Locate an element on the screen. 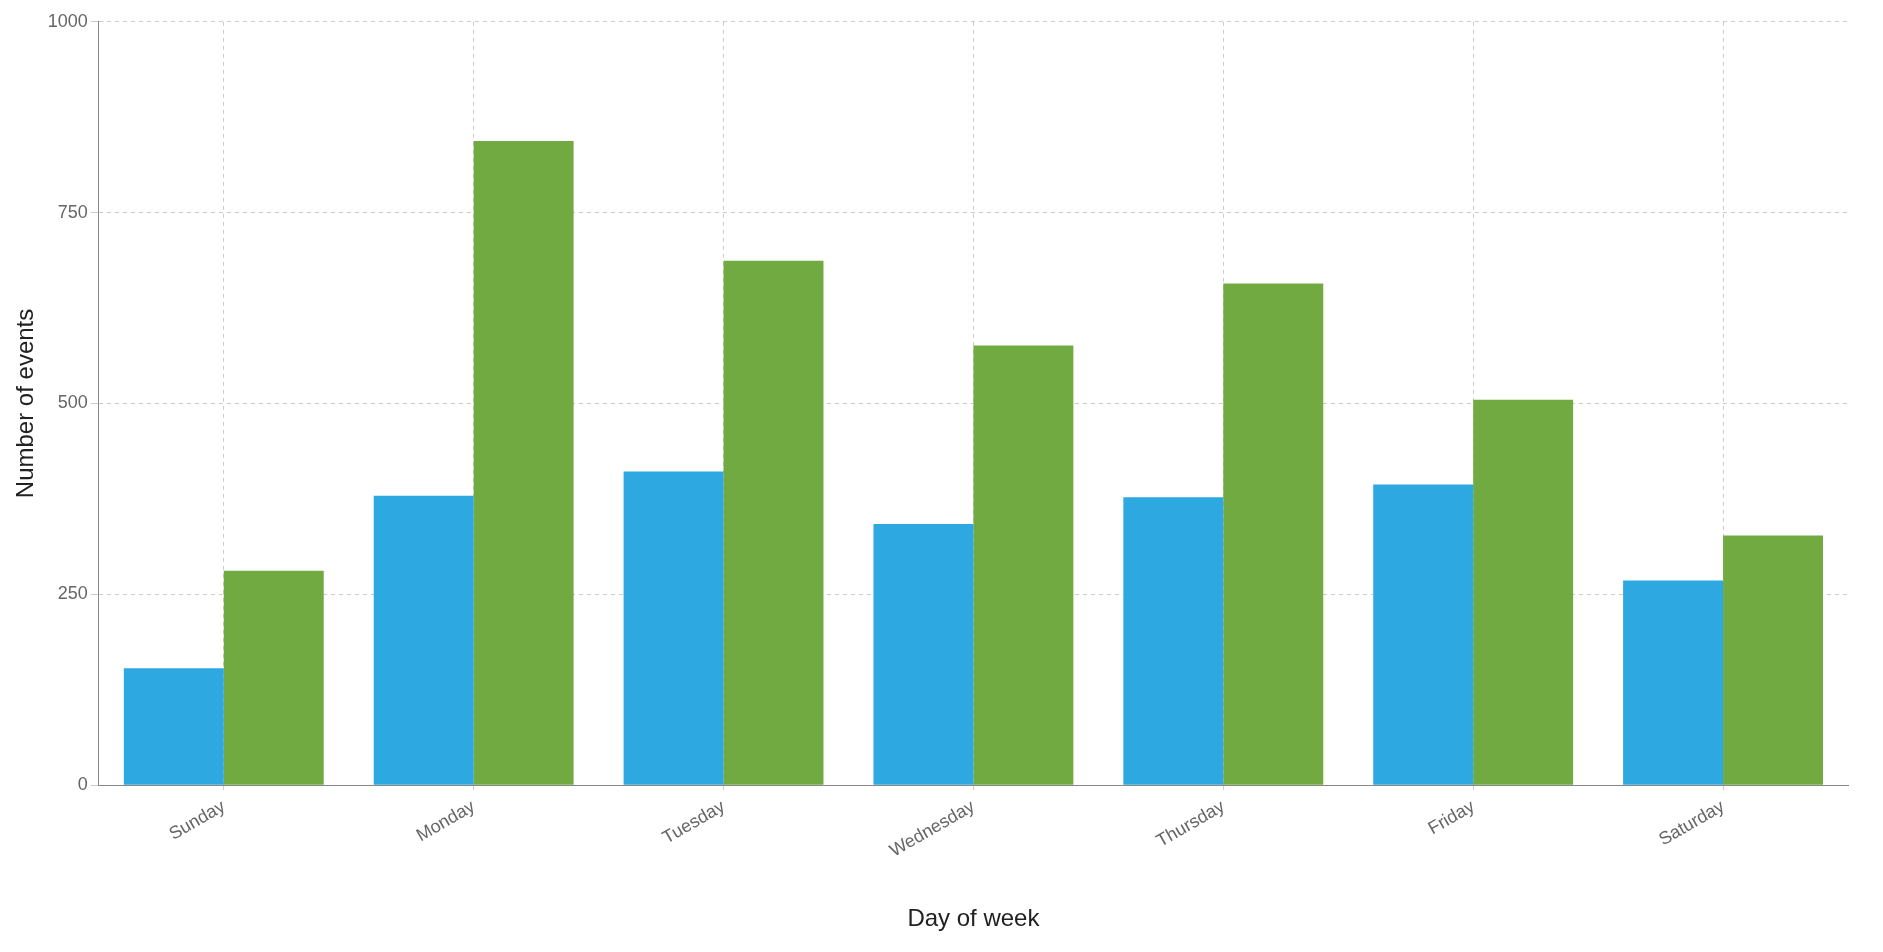 The height and width of the screenshot is (952, 1883). y-tick-label: 1000 is located at coordinates (67, 20).